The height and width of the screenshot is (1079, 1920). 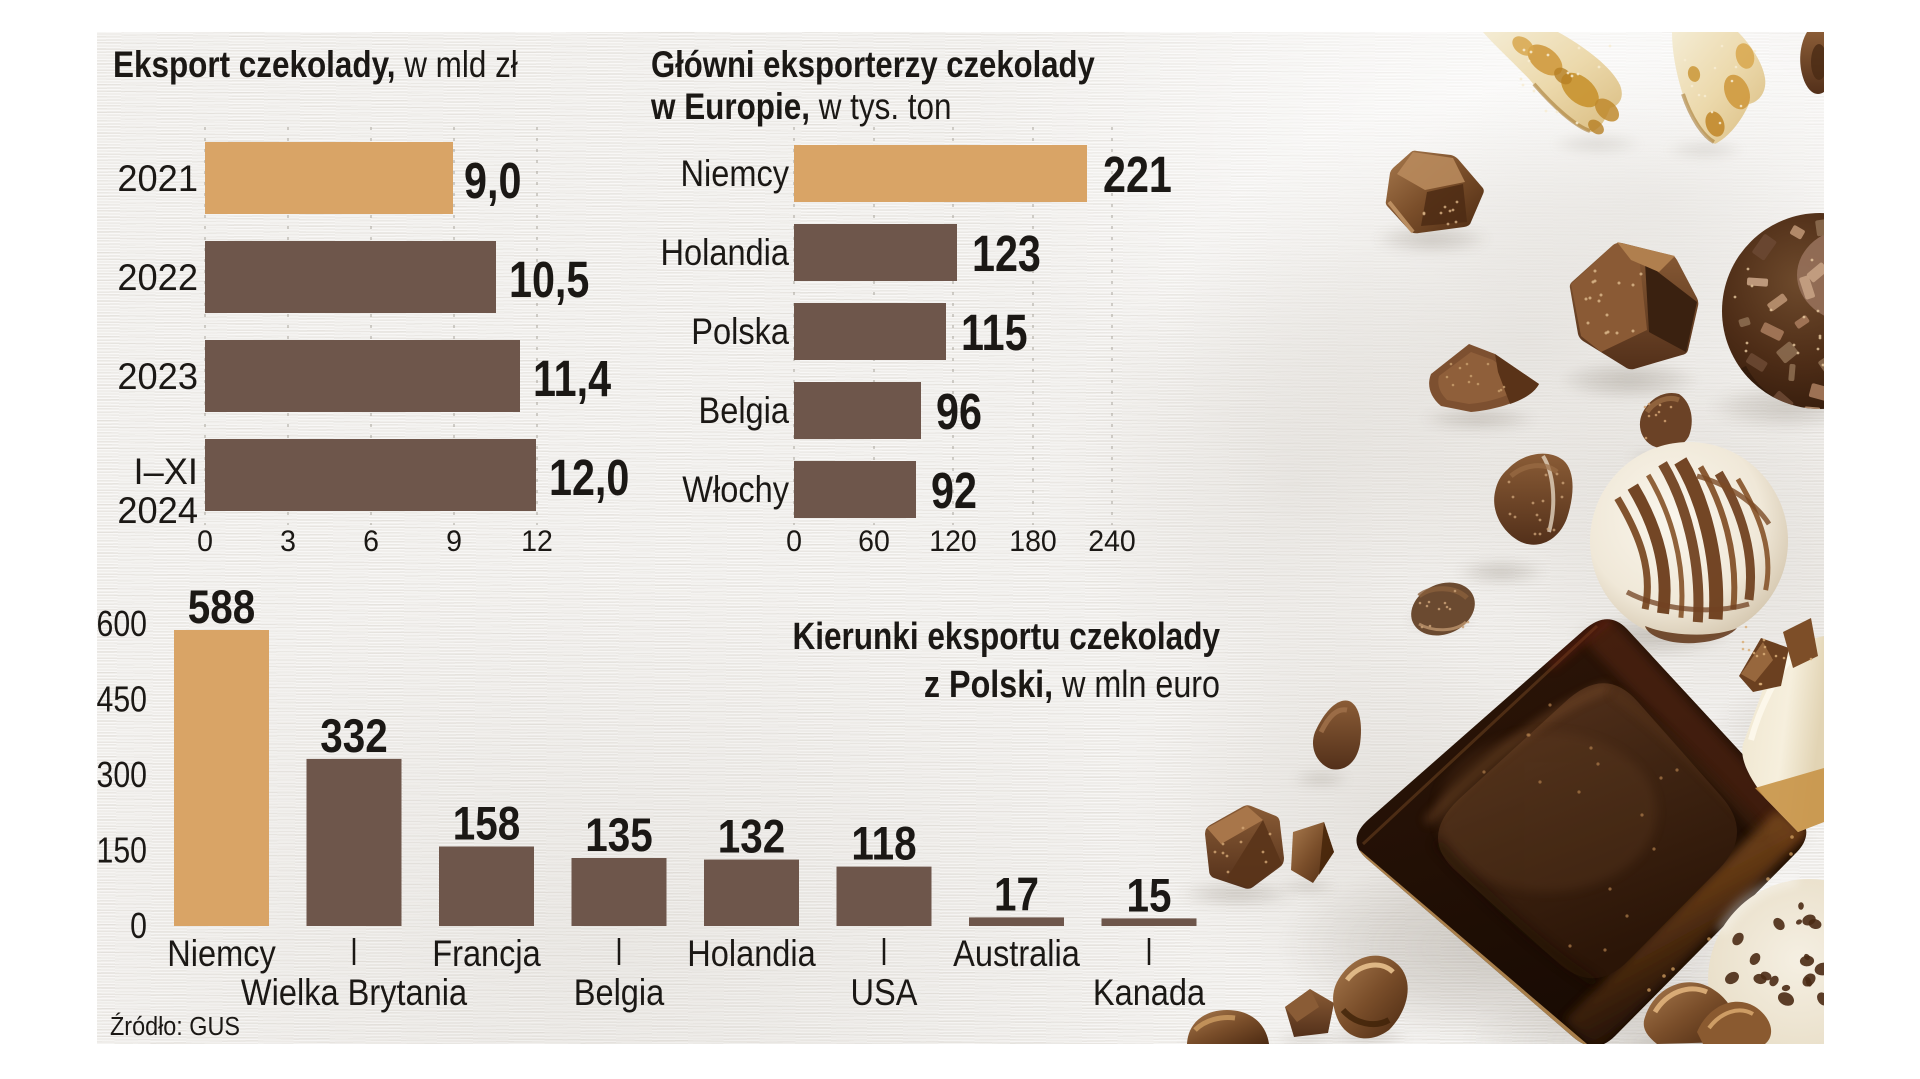 What do you see at coordinates (1006, 636) in the screenshot?
I see `svg-text: Kierunki eksportu czekolady` at bounding box center [1006, 636].